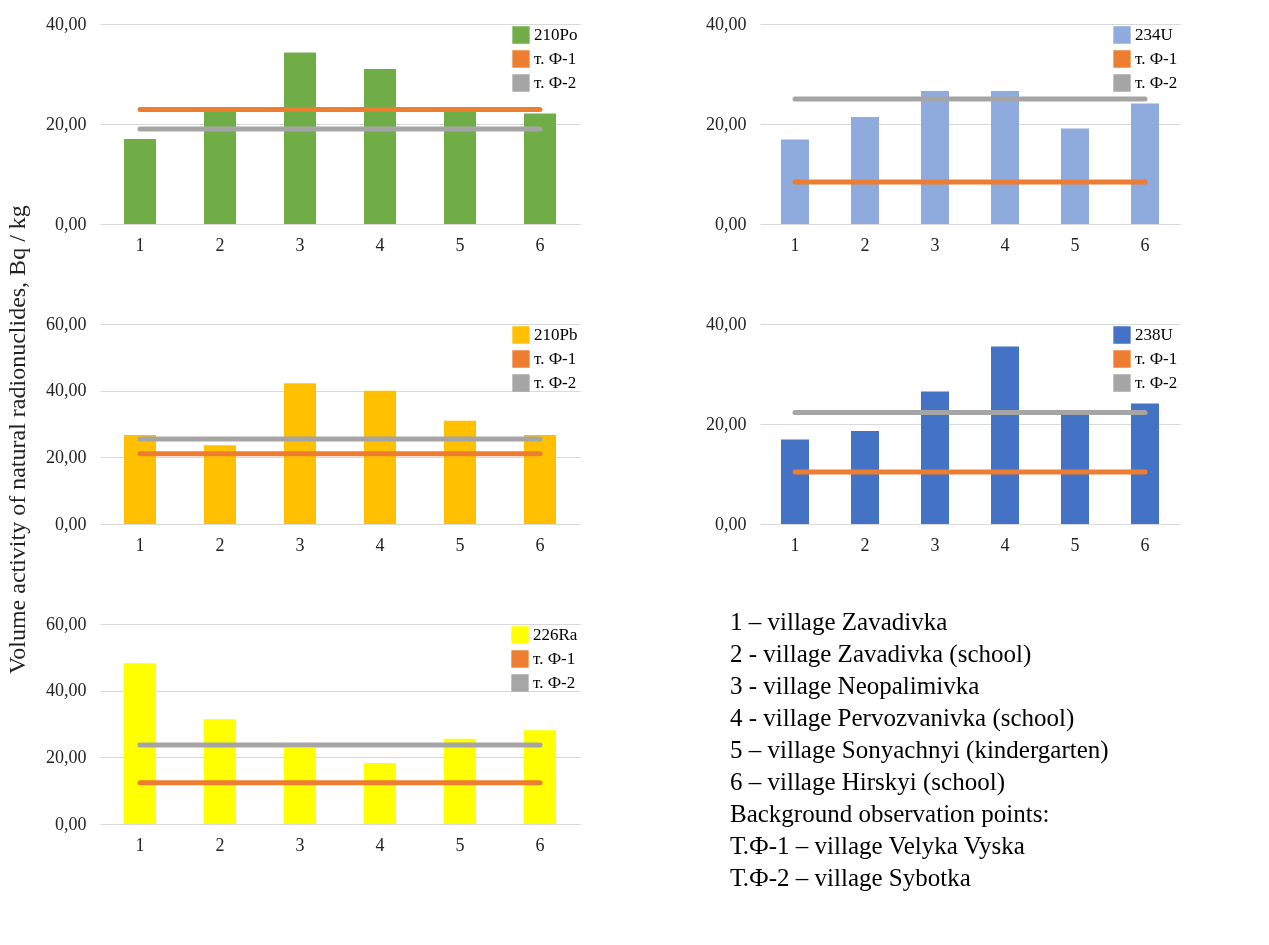  Describe the element at coordinates (851, 878) in the screenshot. I see `text: Т.Ф-2 – village Sybotka` at that location.